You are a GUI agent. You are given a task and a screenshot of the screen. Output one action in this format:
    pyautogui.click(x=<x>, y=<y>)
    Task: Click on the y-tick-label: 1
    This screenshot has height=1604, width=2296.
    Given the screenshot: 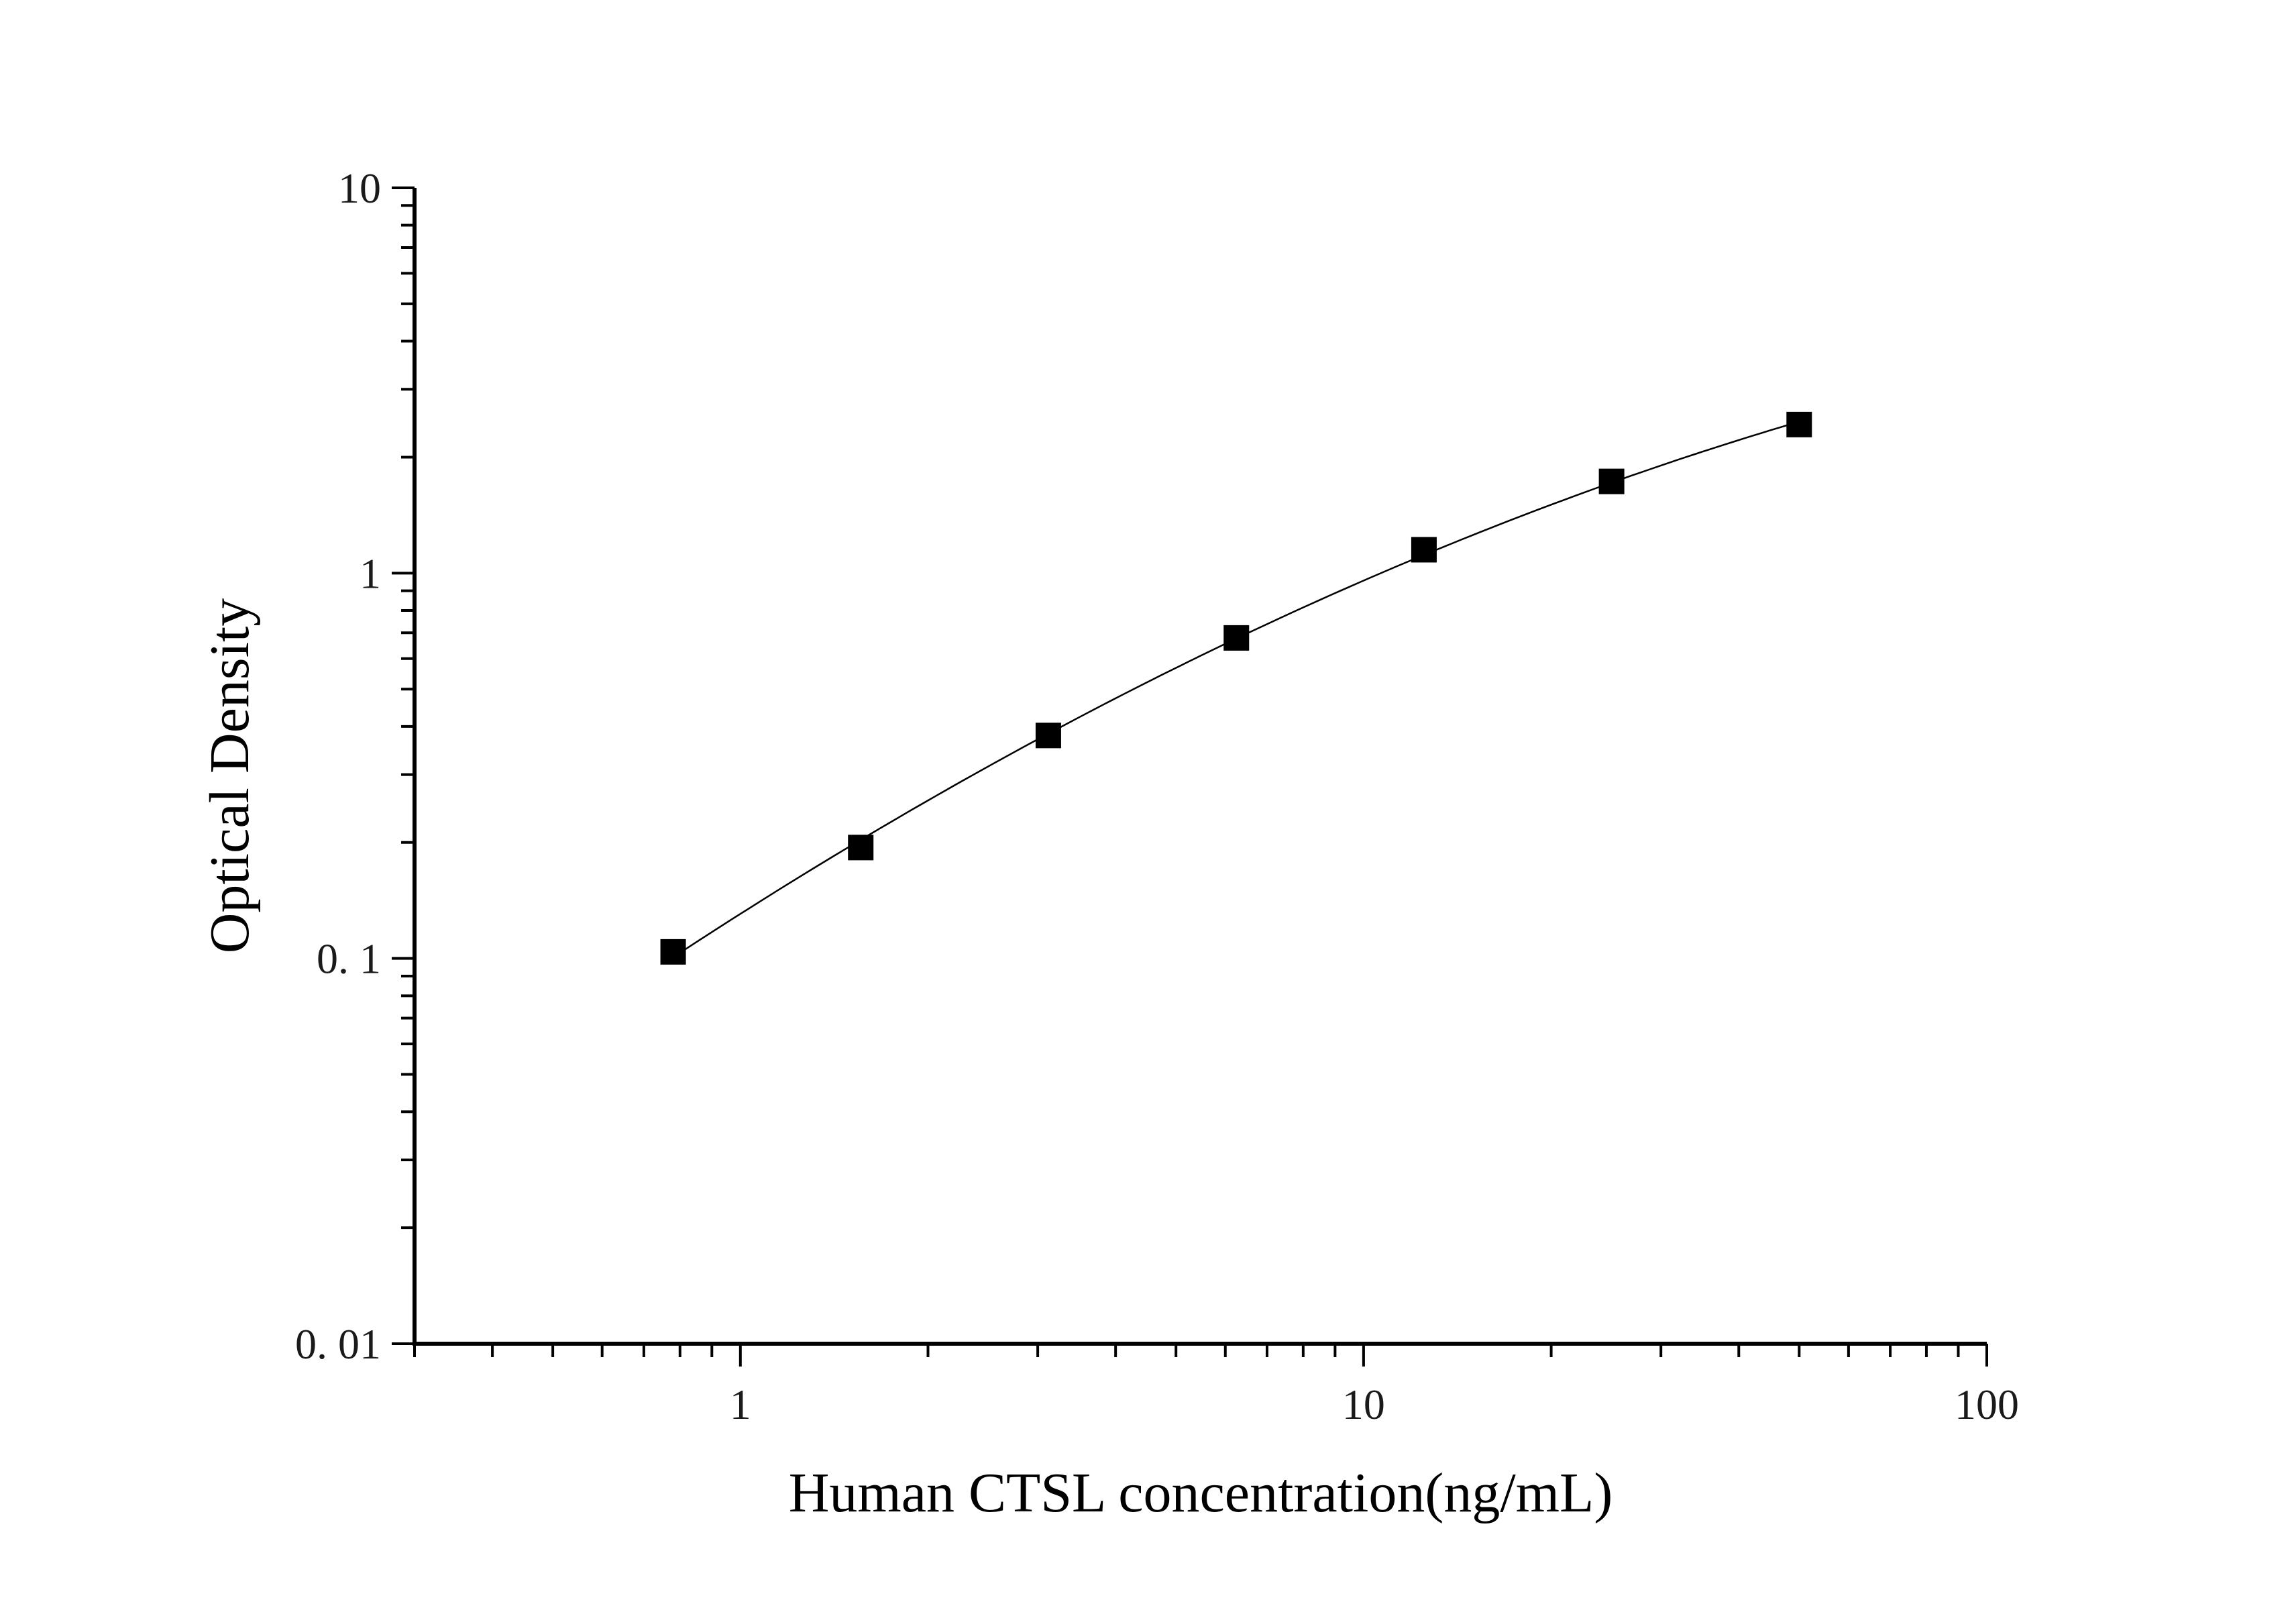 What is the action you would take?
    pyautogui.click(x=371, y=573)
    